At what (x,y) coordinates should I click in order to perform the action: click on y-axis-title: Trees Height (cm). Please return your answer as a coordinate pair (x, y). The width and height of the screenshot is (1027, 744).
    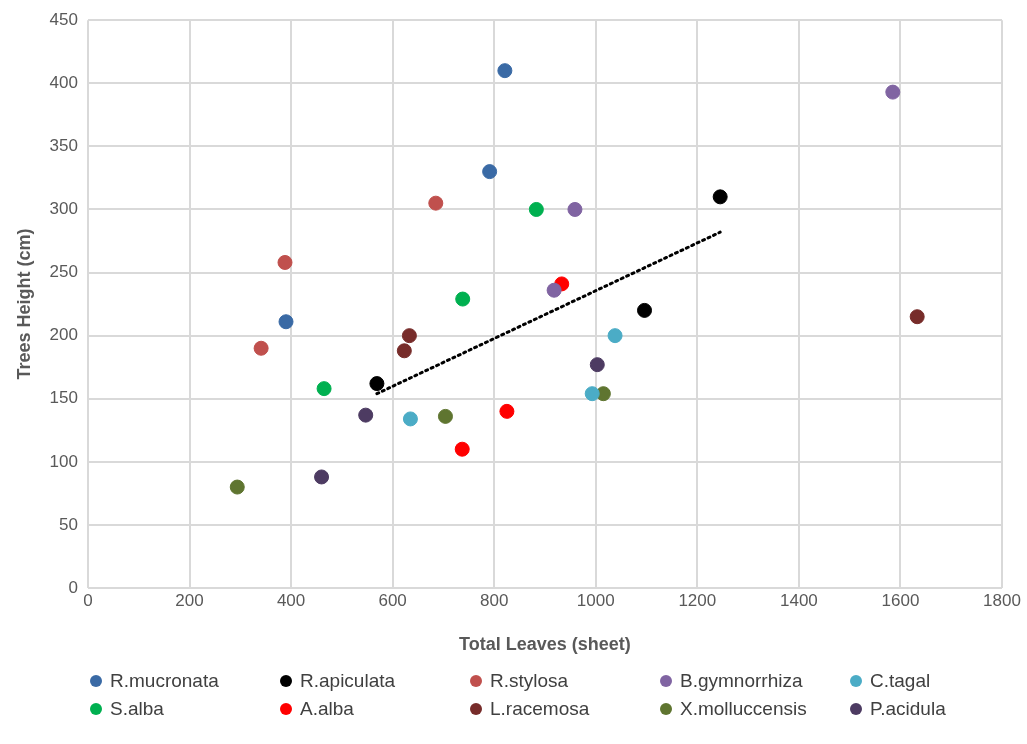
    Looking at the image, I should click on (23, 304).